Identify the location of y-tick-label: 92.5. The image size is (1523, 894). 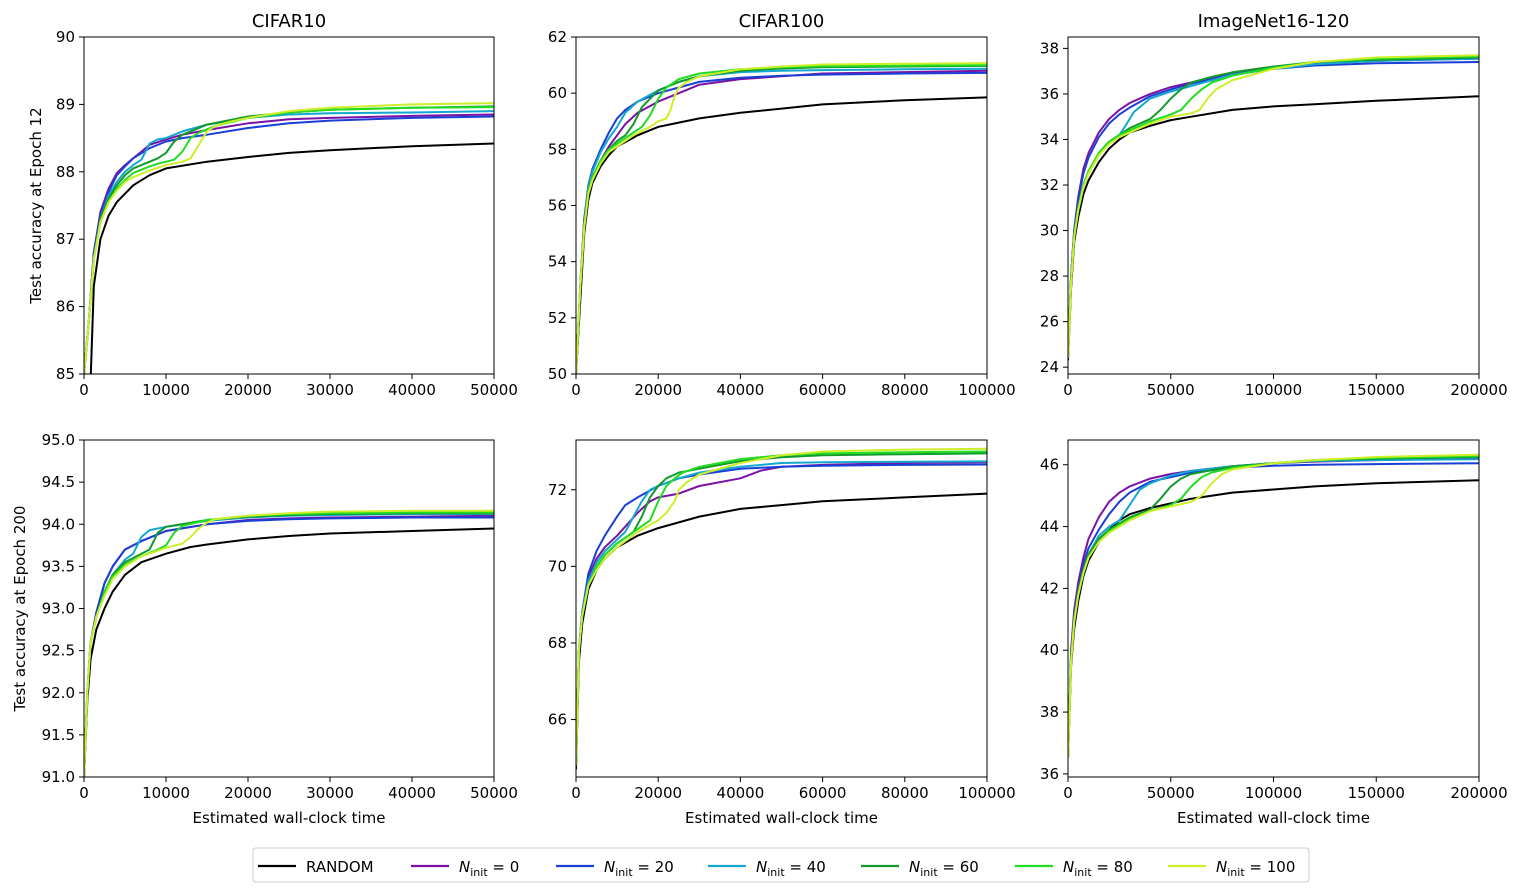
(58, 651).